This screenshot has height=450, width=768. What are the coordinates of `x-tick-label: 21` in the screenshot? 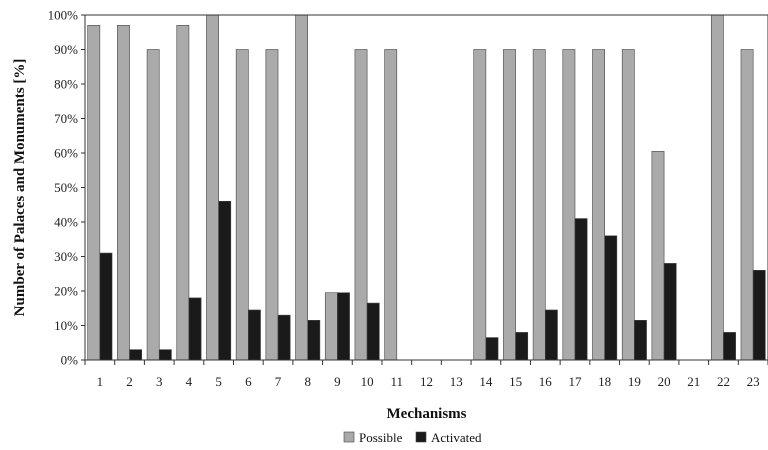 It's located at (693, 381).